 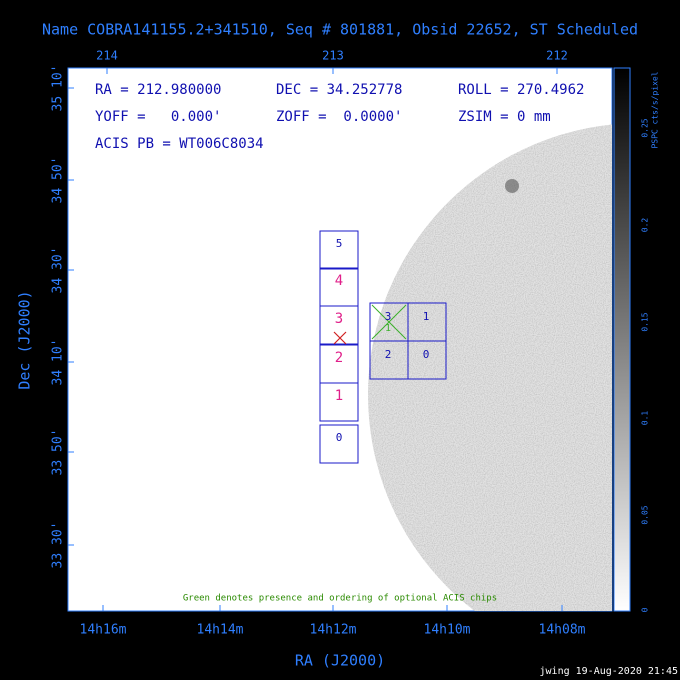 What do you see at coordinates (504, 117) in the screenshot?
I see `info-zsim: ZSIM = 0 mm` at bounding box center [504, 117].